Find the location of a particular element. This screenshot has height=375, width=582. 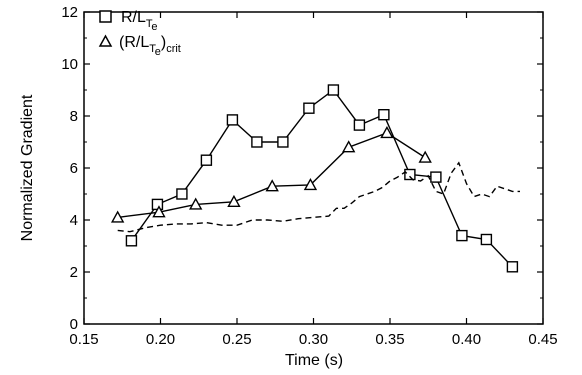

legend-entry-2-main: (R/L is located at coordinates (134, 42).